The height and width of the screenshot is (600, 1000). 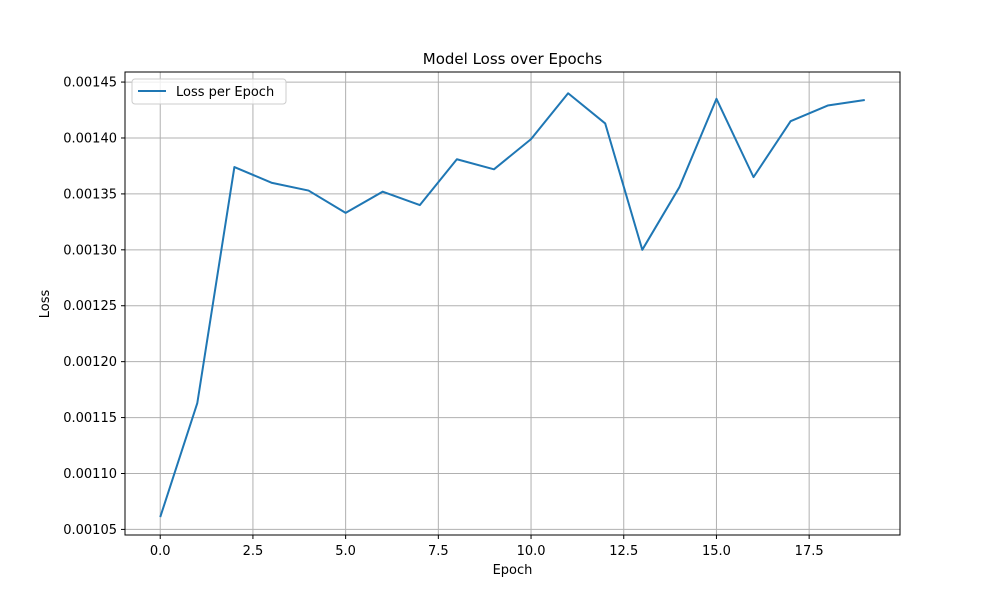 I want to click on x-tick-label: 0.0, so click(x=160, y=551).